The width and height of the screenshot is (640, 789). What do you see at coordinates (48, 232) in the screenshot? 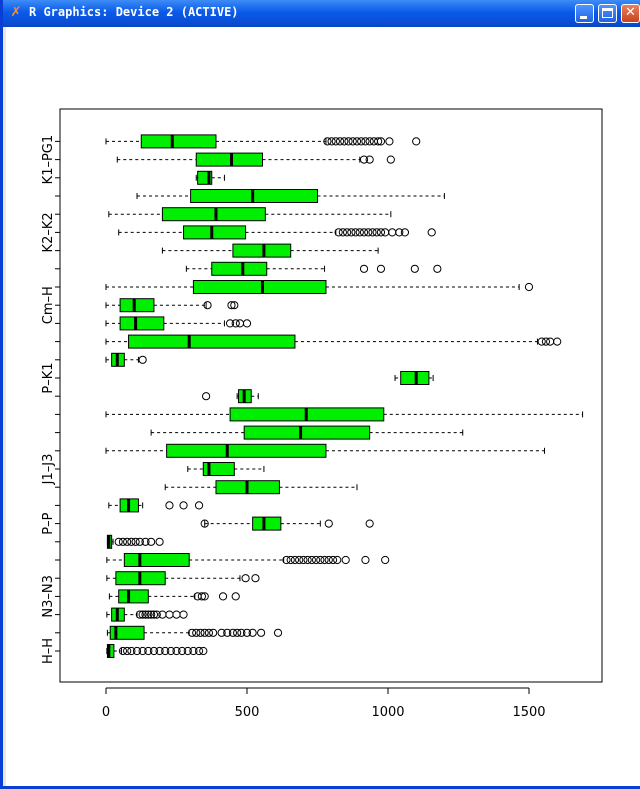
I see `y-group-label: K2–K2` at bounding box center [48, 232].